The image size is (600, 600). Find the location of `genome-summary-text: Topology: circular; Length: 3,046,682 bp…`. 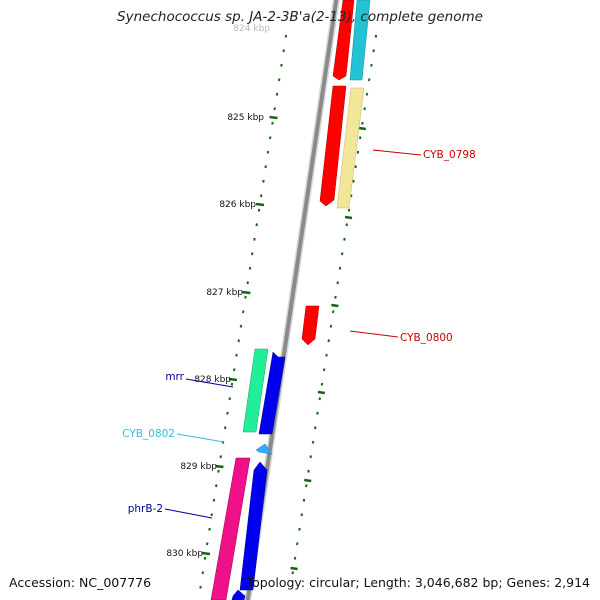

genome-summary-text: Topology: circular; Length: 3,046,682 bp… is located at coordinates (418, 582).